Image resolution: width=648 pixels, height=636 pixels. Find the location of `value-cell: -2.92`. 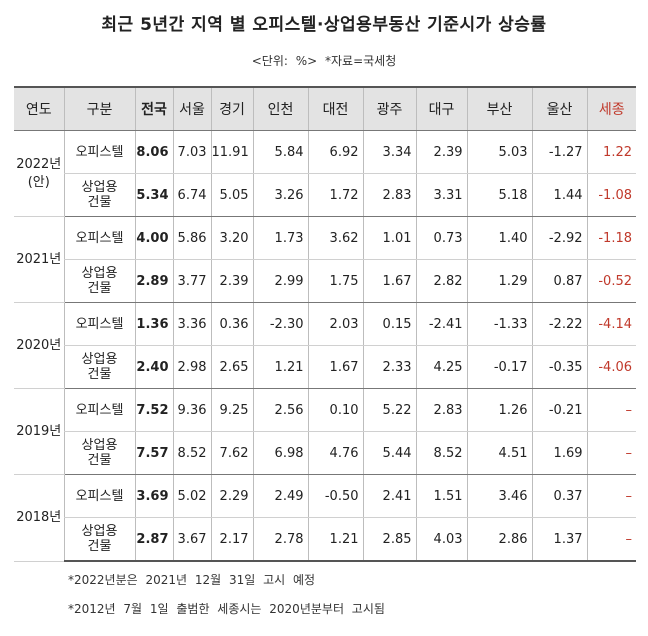

value-cell: -2.92 is located at coordinates (559, 238).